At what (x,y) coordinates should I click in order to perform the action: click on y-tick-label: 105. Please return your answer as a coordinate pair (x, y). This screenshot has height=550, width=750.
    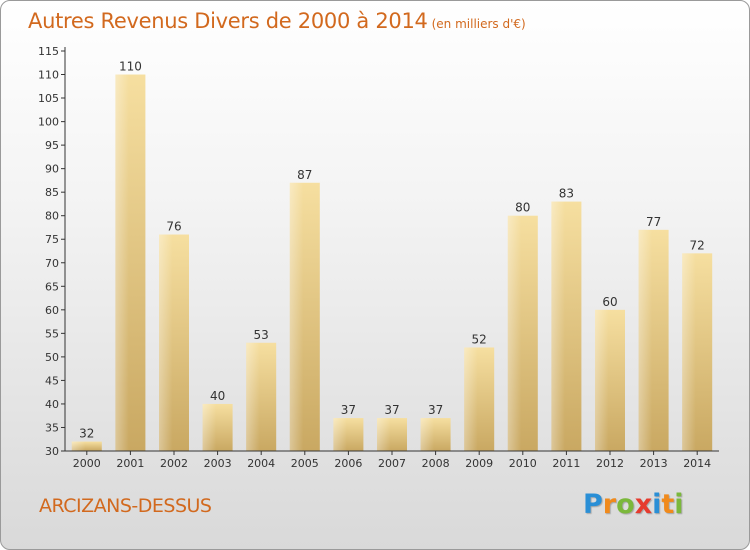
    Looking at the image, I should click on (48, 98).